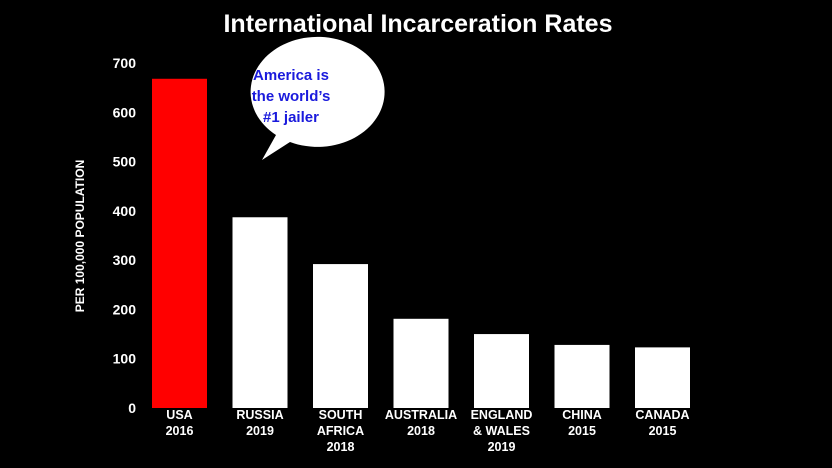  What do you see at coordinates (125, 359) in the screenshot?
I see `y-tick-label: 100` at bounding box center [125, 359].